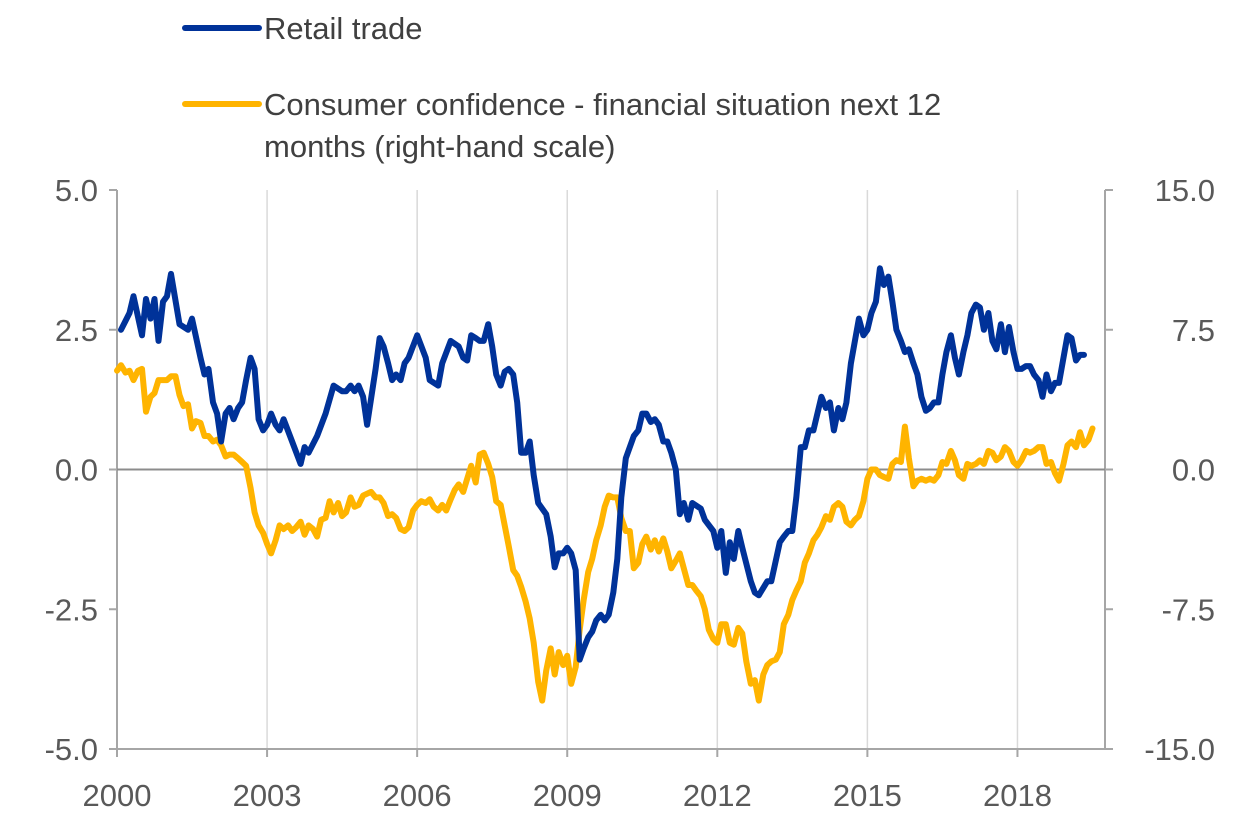 This screenshot has height=818, width=1240. Describe the element at coordinates (76, 470) in the screenshot. I see `y-tick-label: 0.0` at that location.